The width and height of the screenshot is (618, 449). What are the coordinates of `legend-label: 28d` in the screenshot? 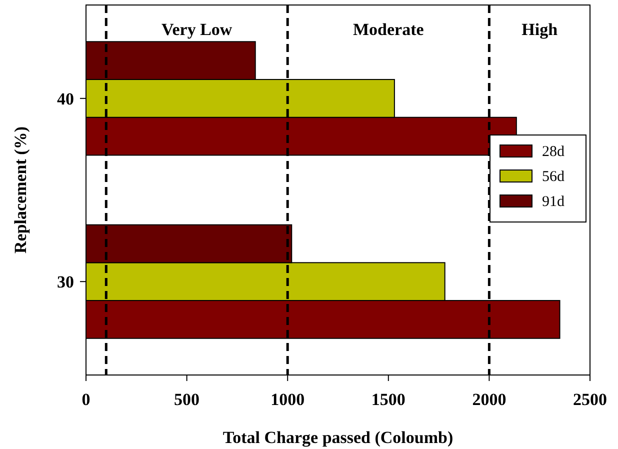 It's located at (553, 152).